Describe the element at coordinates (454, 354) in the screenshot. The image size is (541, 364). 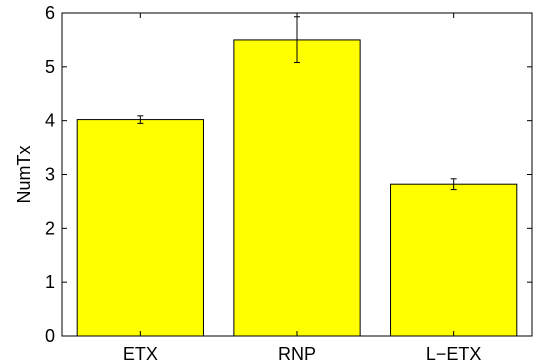
I see `x-tick-label: L−ETX` at that location.